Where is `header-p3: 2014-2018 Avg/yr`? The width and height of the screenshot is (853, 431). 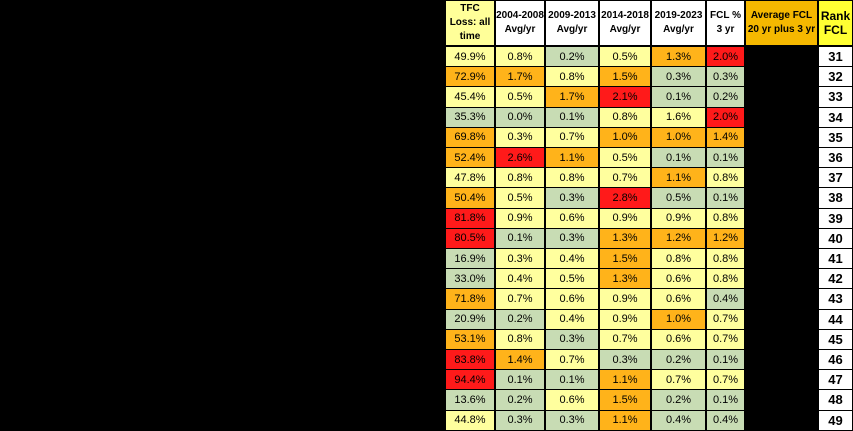
header-p3: 2014-2018 Avg/yr is located at coordinates (625, 23).